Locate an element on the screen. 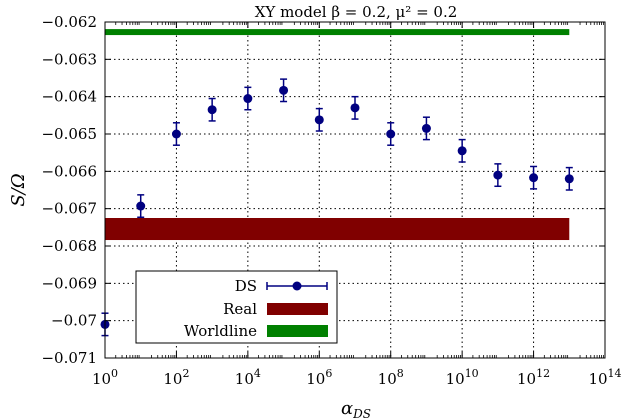 The height and width of the screenshot is (420, 627). x-tick-label: 10⁴ is located at coordinates (248, 377).